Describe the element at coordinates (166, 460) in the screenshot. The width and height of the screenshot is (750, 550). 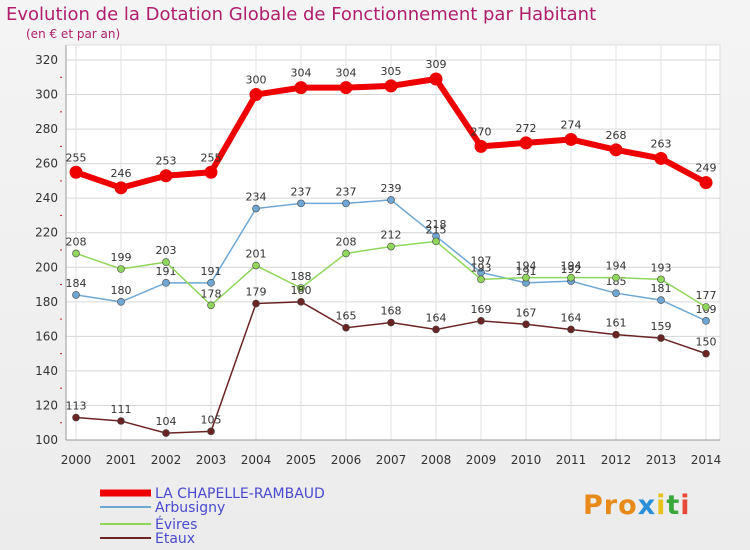
I see `x-tick-label: 2002` at that location.